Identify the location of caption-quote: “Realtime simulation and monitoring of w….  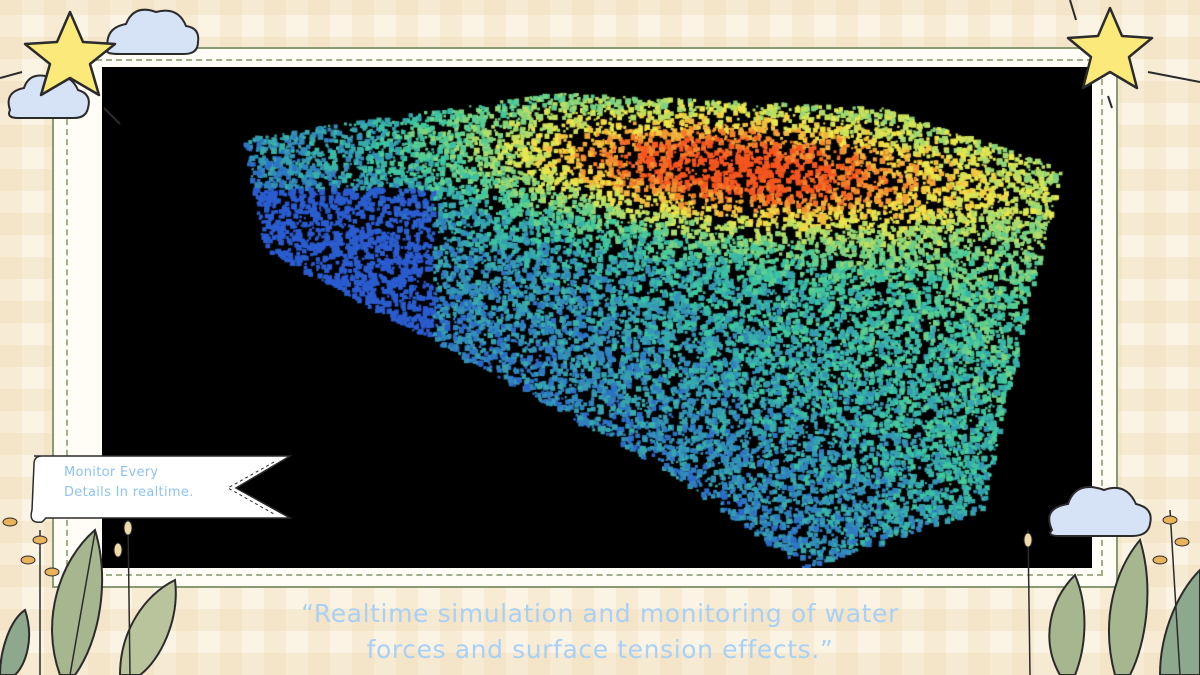
(600, 632).